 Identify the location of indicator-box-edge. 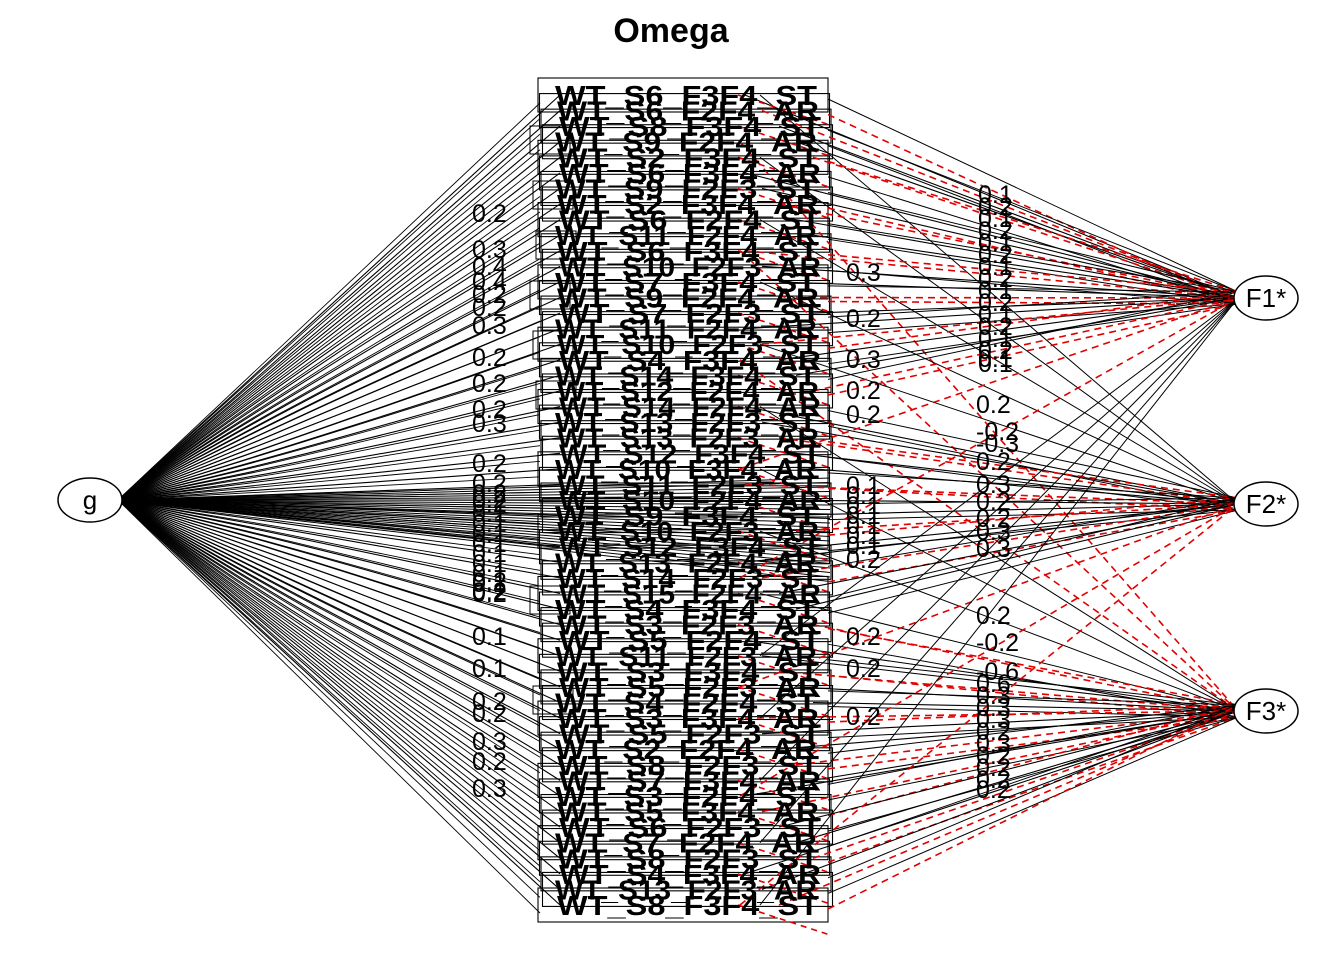
(553, 700).